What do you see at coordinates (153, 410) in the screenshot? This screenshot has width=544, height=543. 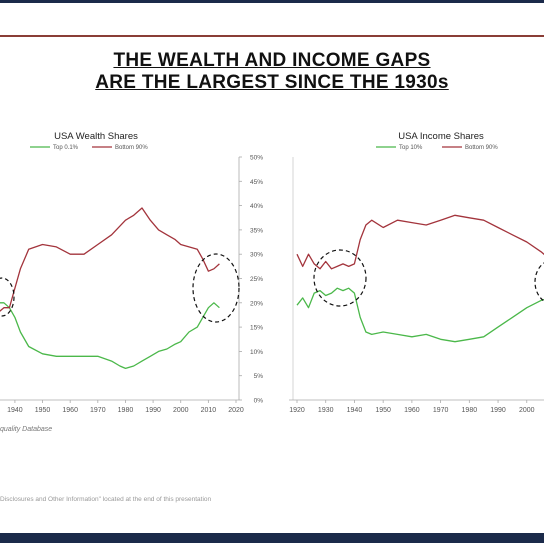 I see `x-tick-label-0-5: 1990` at bounding box center [153, 410].